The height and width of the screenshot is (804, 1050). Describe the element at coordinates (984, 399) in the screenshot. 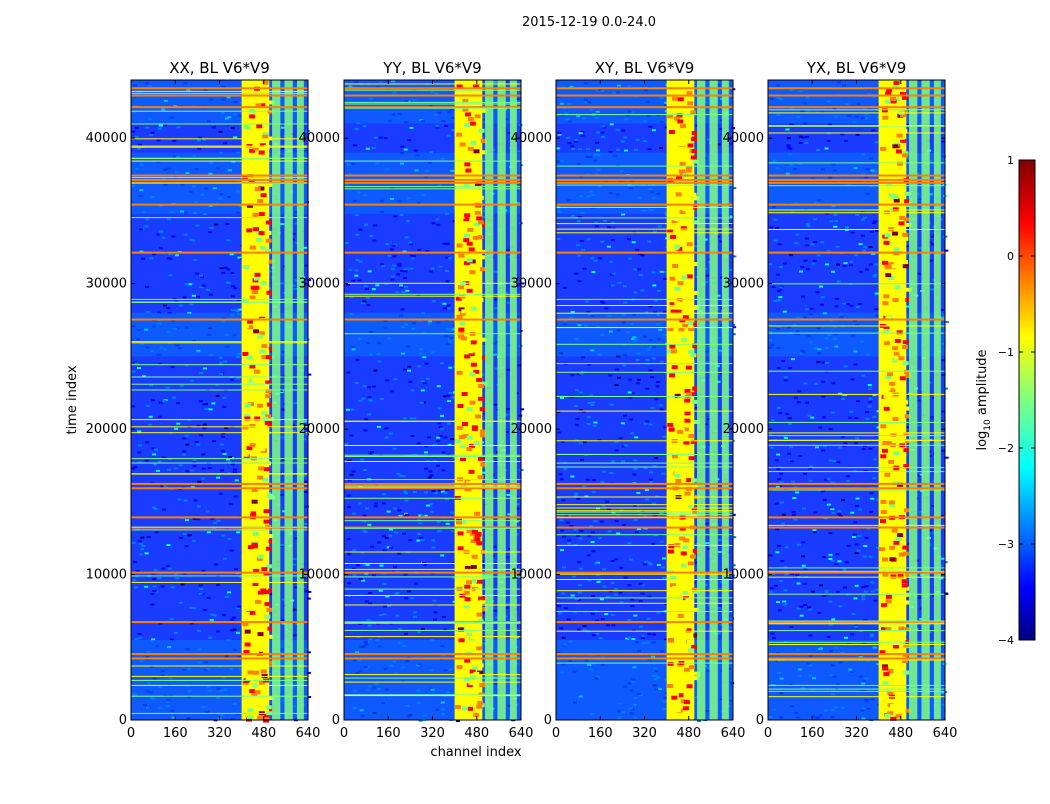

I see `colorbar-label: log10 amplitude` at that location.